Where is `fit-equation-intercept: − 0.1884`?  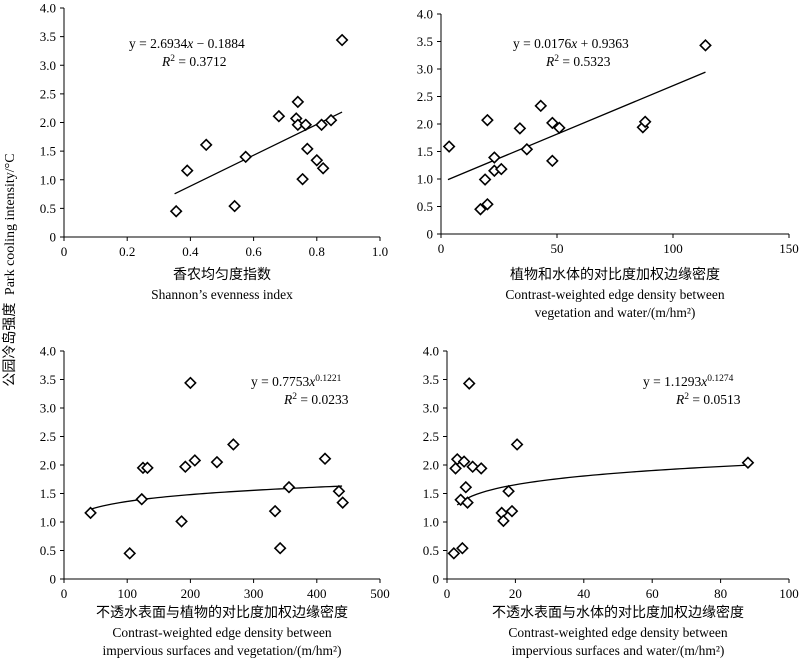
fit-equation-intercept: − 0.1884 is located at coordinates (219, 43).